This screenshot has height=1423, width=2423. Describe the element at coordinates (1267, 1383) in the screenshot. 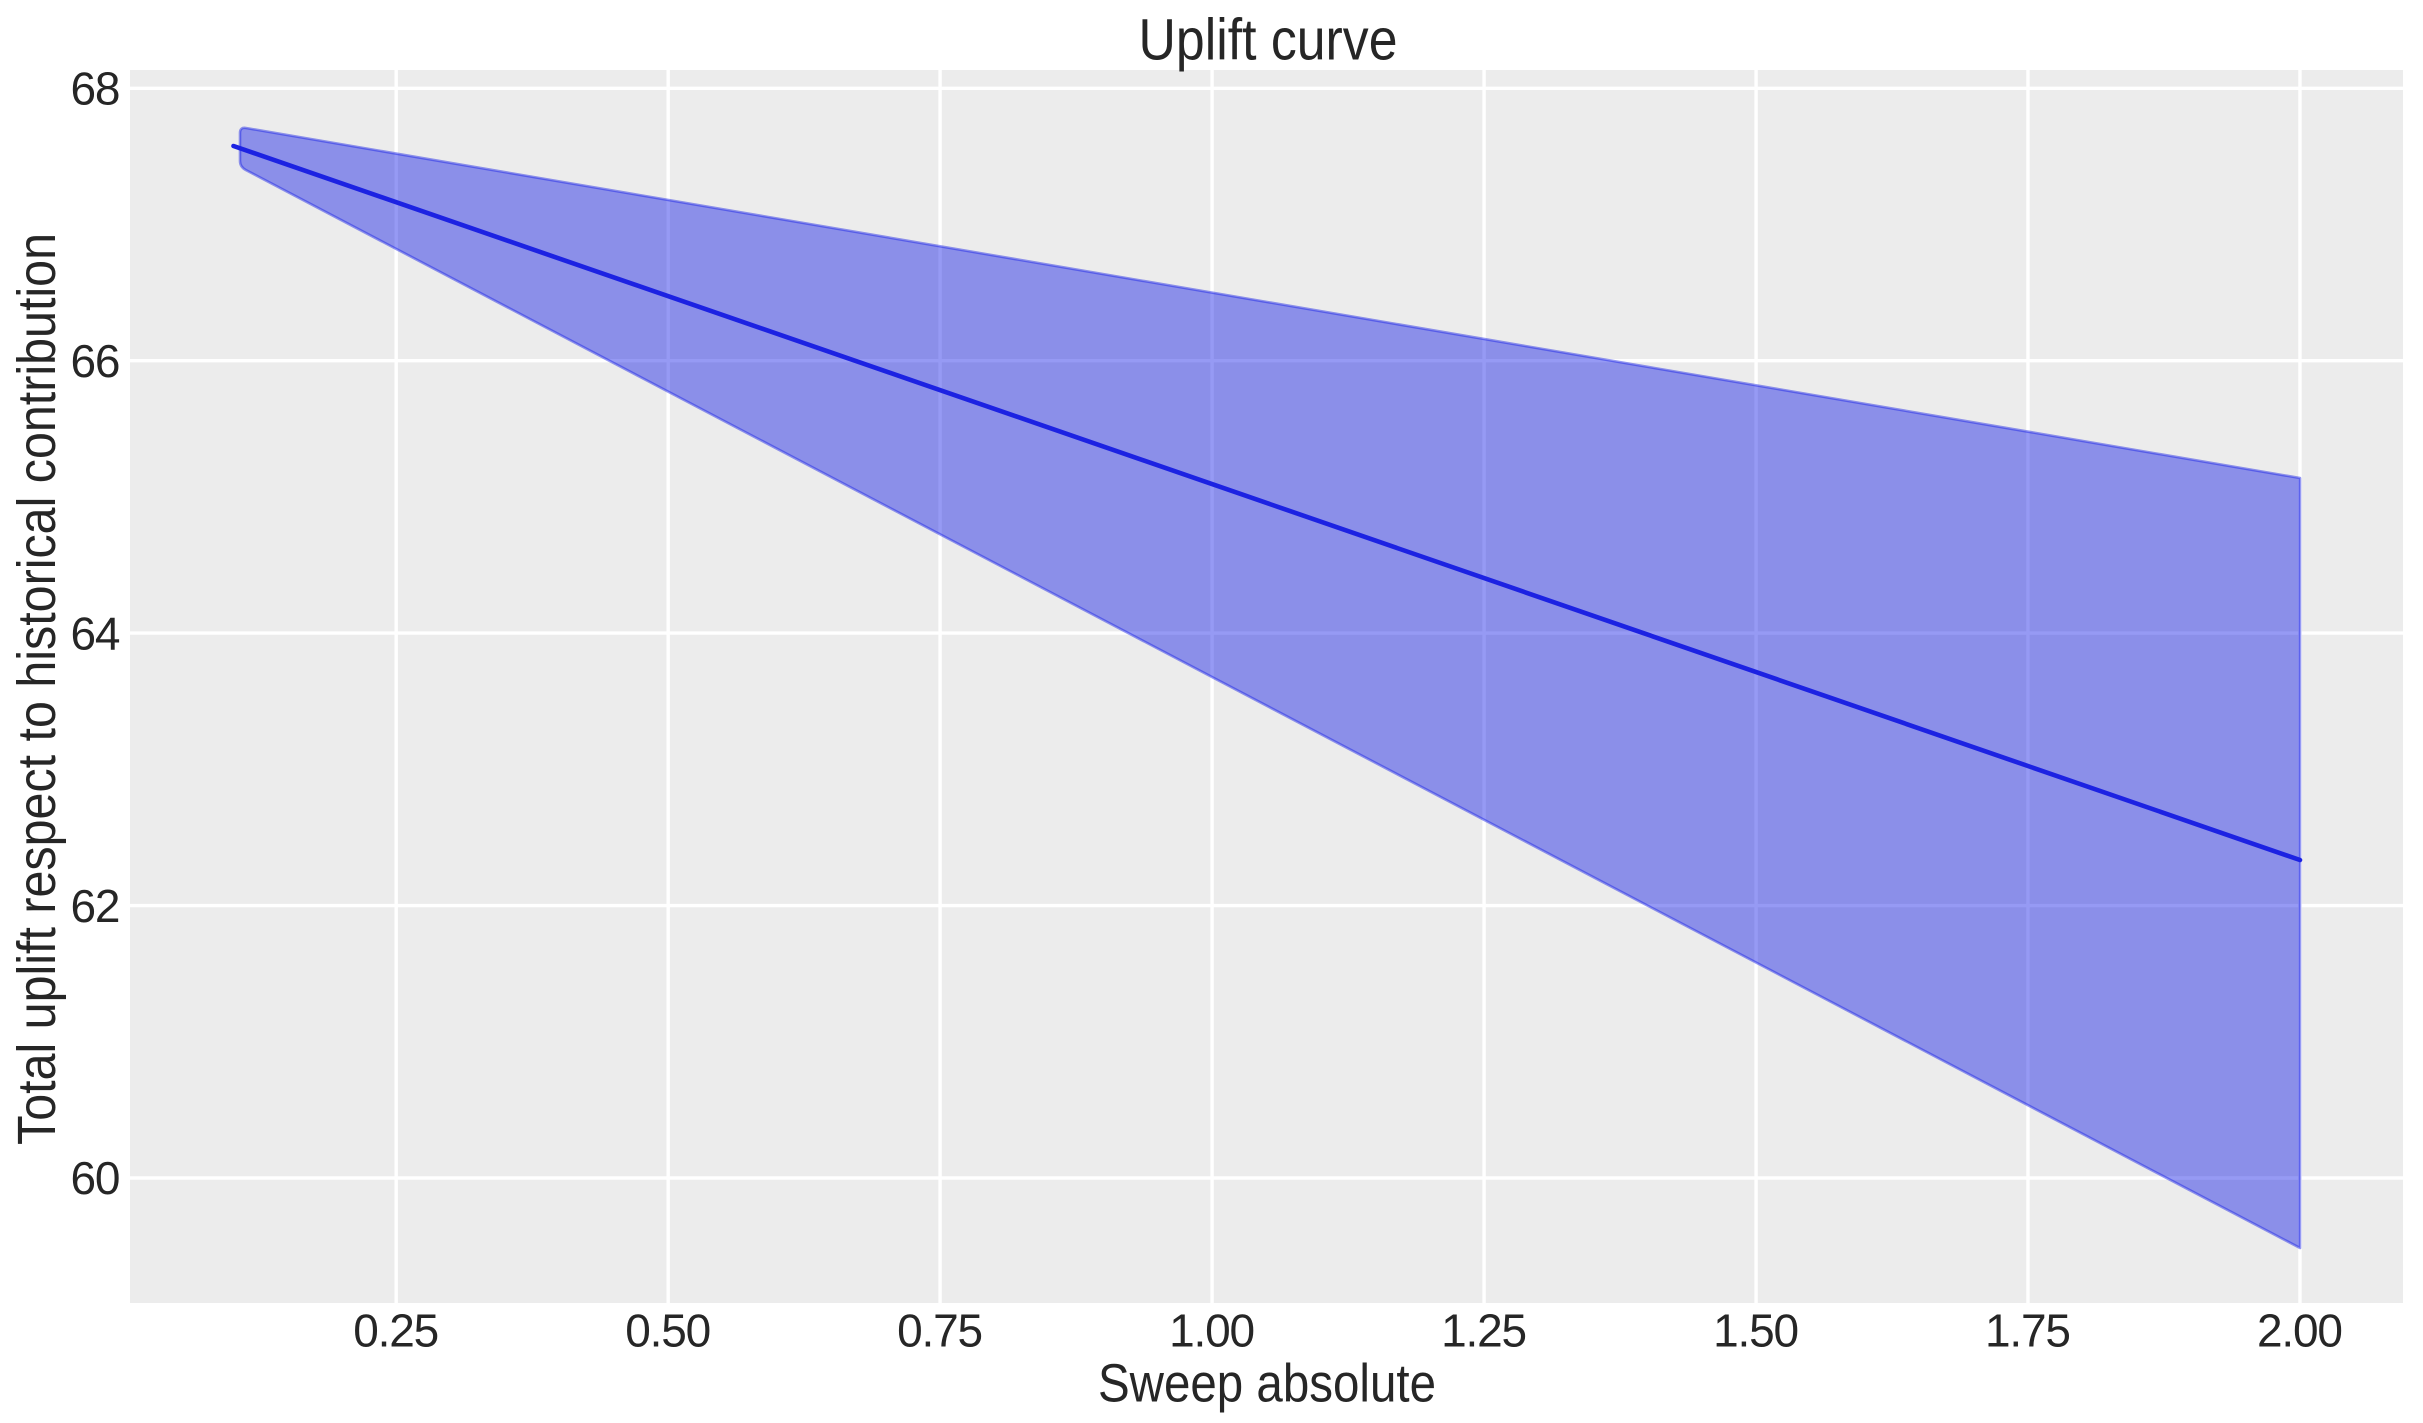

I see `svg-text: Sweep absolute` at that location.